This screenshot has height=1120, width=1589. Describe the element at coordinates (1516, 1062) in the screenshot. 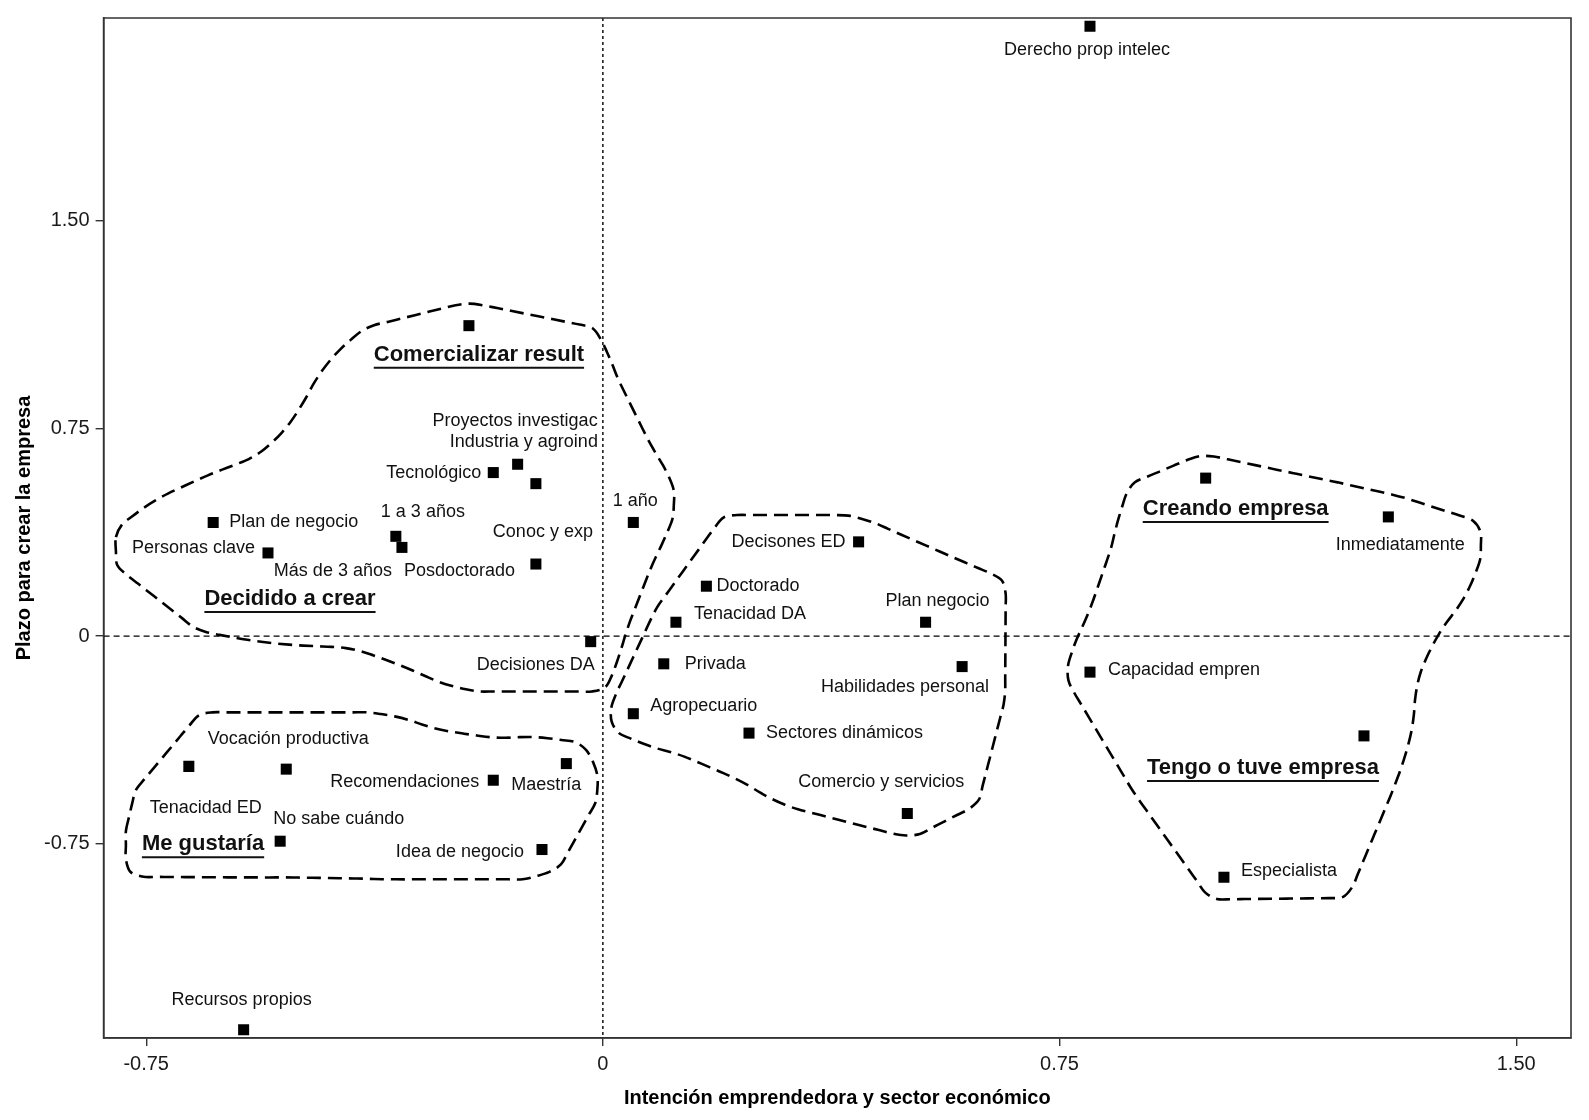

I see `x-tick-label: 1.50` at that location.